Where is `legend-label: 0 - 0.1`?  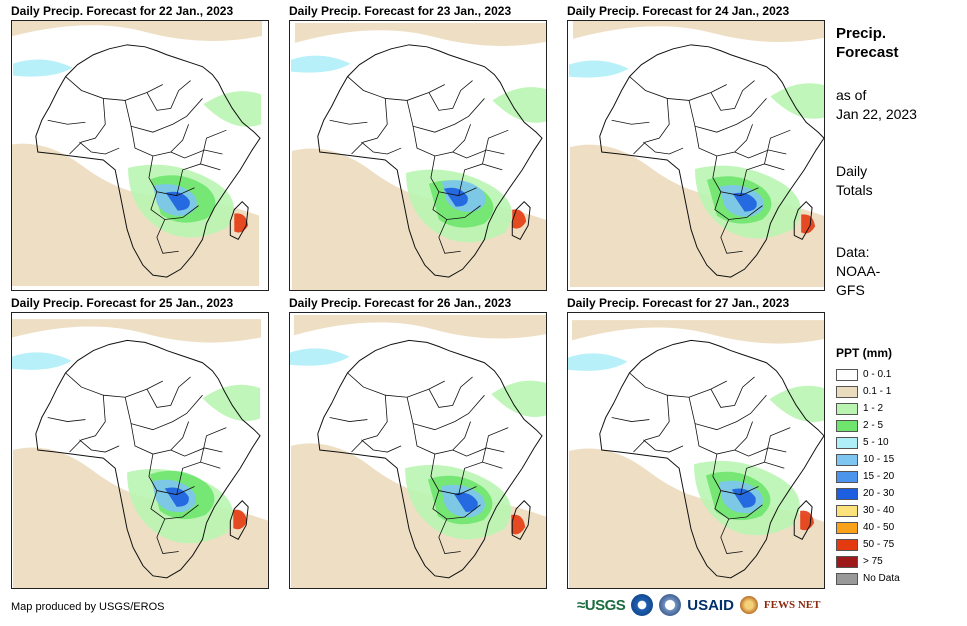 legend-label: 0 - 0.1 is located at coordinates (877, 374).